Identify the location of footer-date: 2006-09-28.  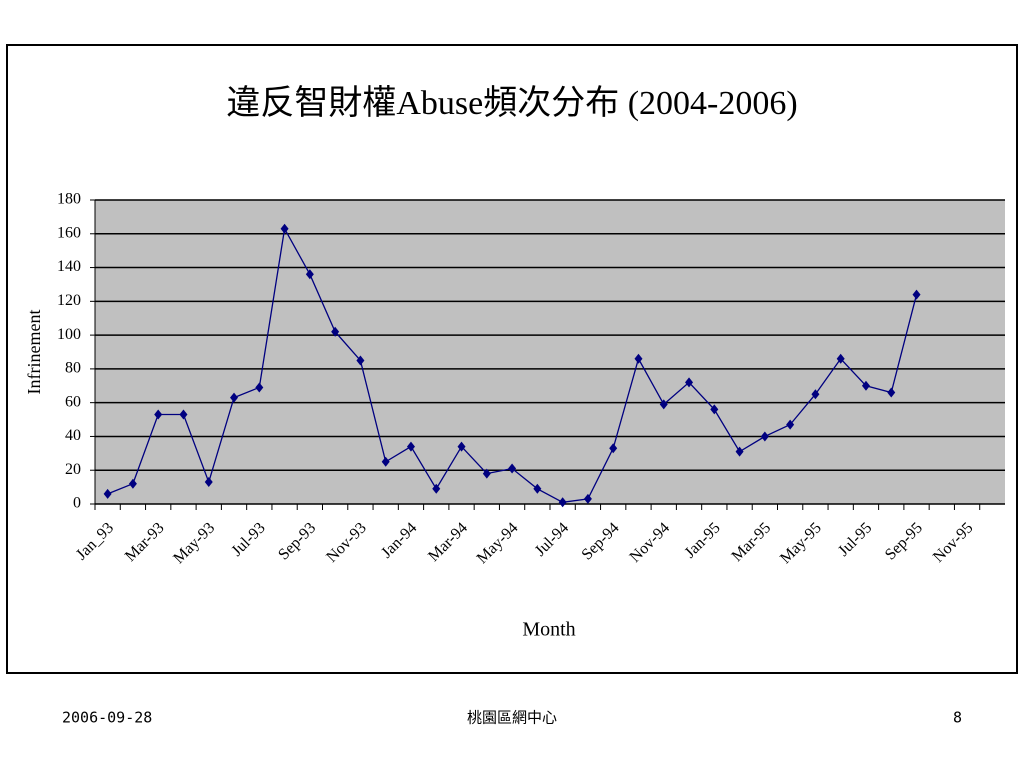
(107, 718).